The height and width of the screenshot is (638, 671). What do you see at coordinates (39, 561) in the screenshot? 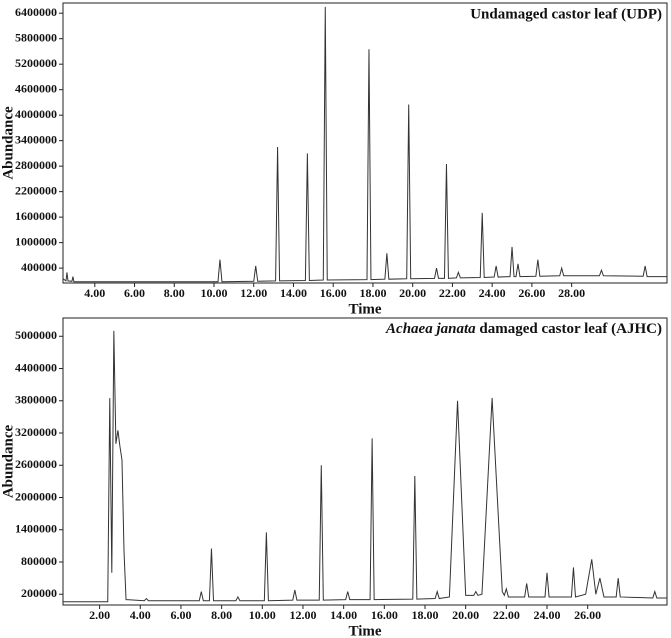
I see `y-tick-label: 800000` at bounding box center [39, 561].